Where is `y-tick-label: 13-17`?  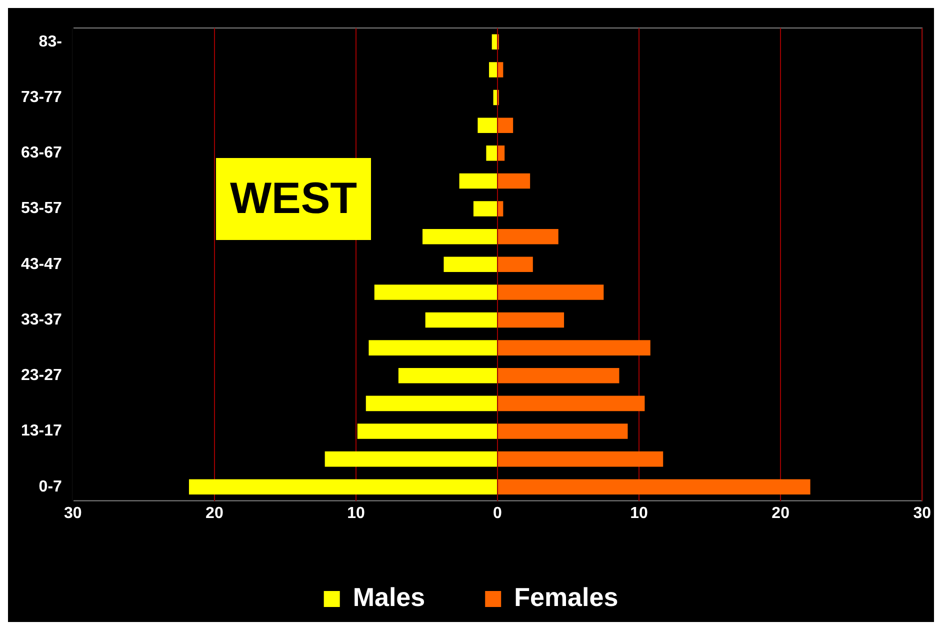 y-tick-label: 13-17 is located at coordinates (41, 431).